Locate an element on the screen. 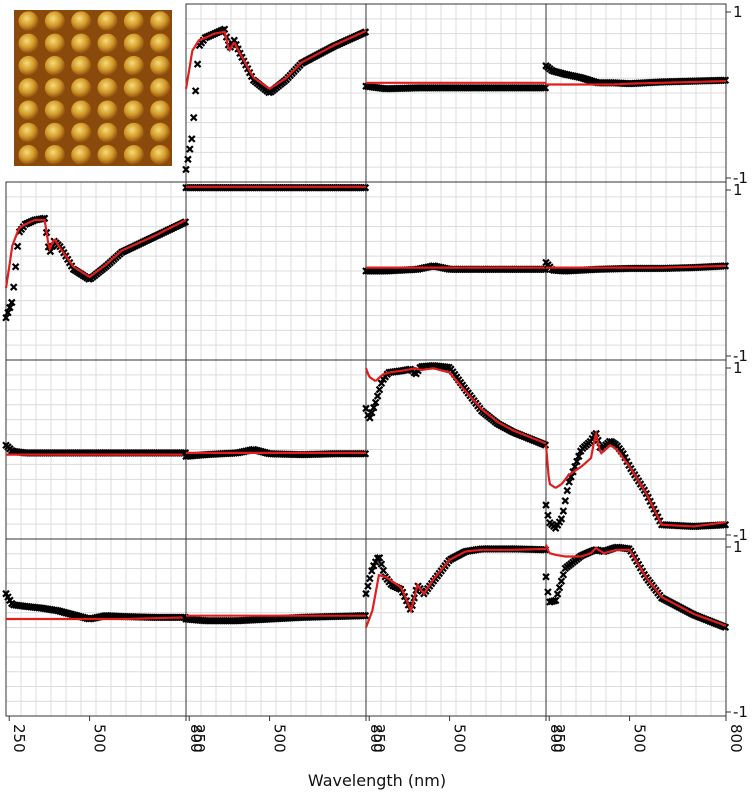 This screenshot has width=754, height=794. subplot-r3-c1 is located at coordinates (276, 627).